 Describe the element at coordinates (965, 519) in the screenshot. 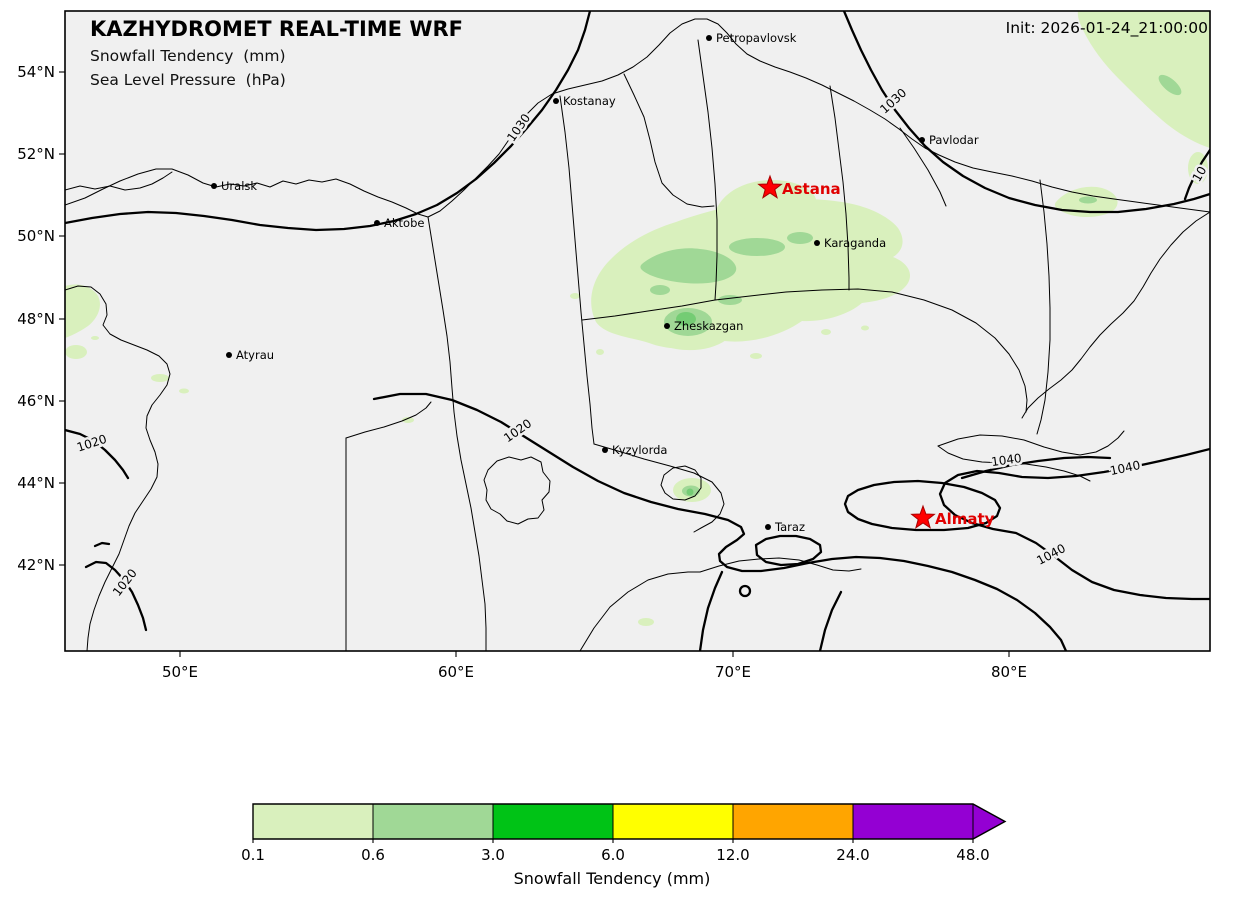

I see `capital-city-label: Almaty` at that location.